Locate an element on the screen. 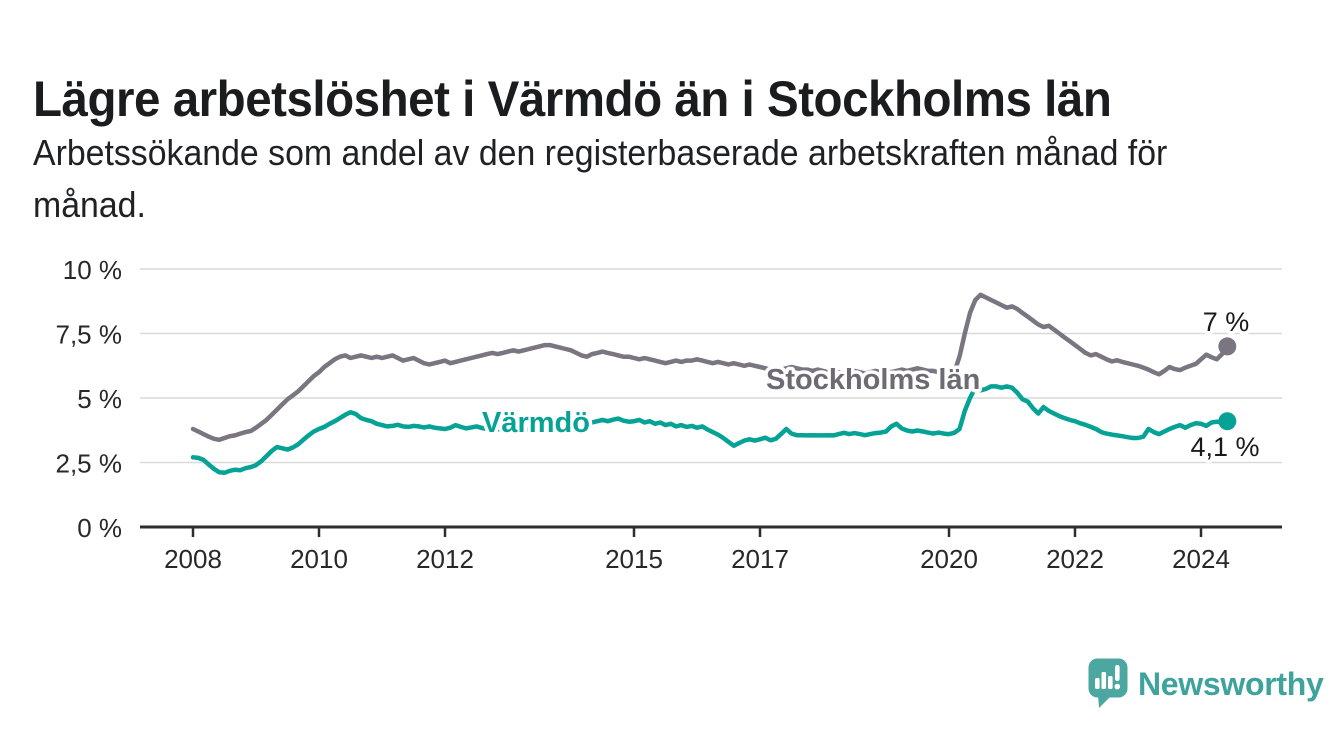 The width and height of the screenshot is (1340, 734). newsworthy-logo: Newsworthy is located at coordinates (1206, 684).